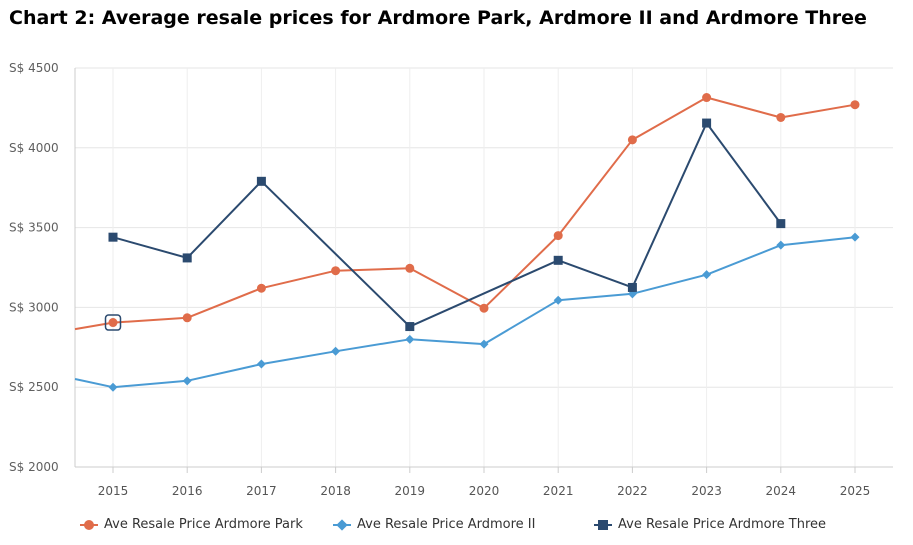 The height and width of the screenshot is (545, 913). I want to click on x-tick-label: 2023, so click(706, 491).